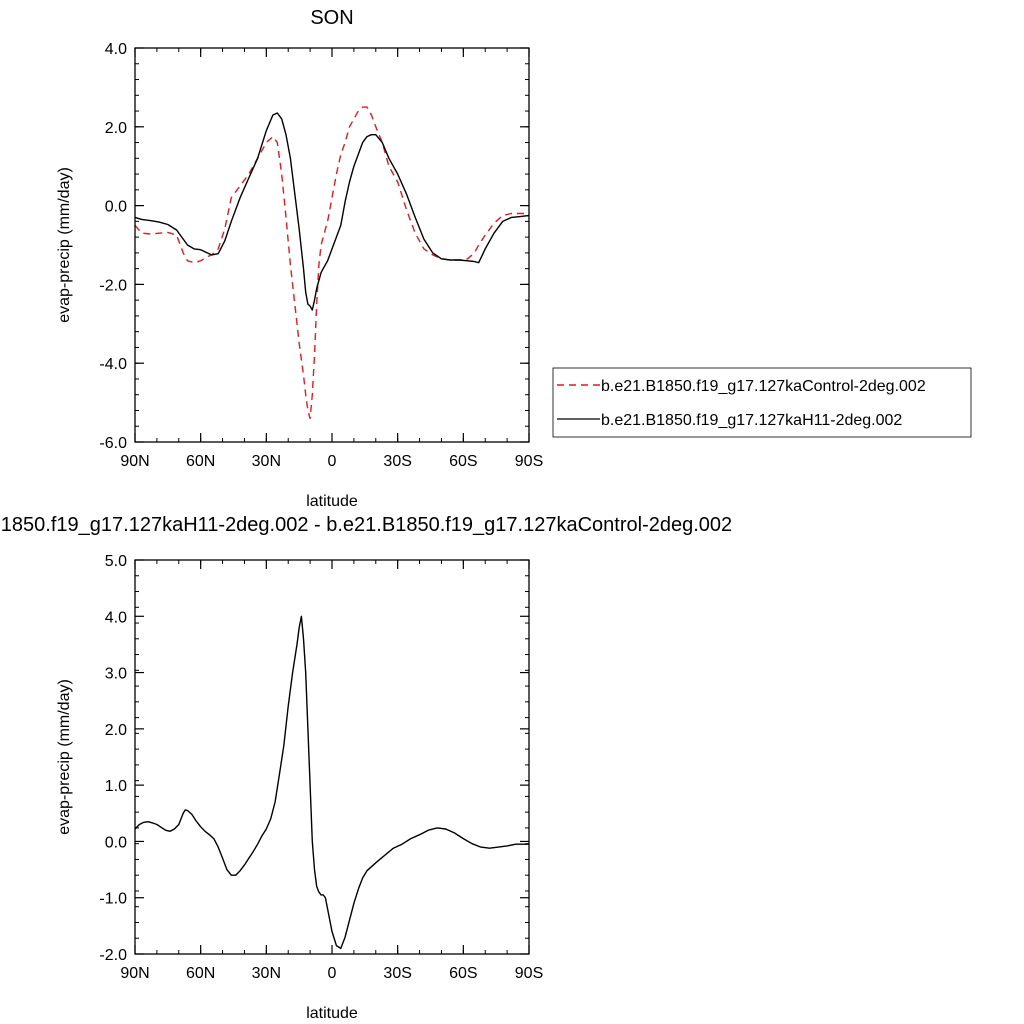  I want to click on bottom-x-tick-label: 30N, so click(266, 973).